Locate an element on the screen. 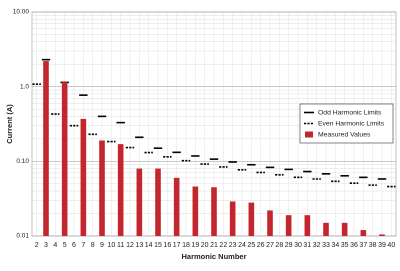 This screenshot has width=400, height=271. x-tick-label: 27 is located at coordinates (270, 245).